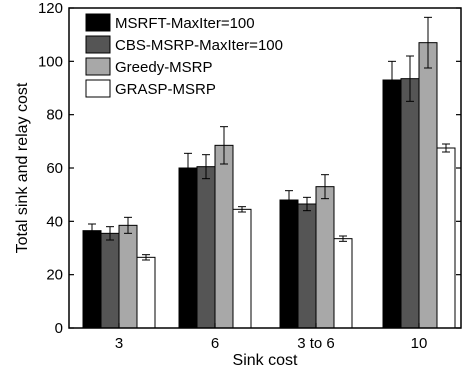 This screenshot has height=371, width=470. What do you see at coordinates (215, 343) in the screenshot?
I see `x-tick-label: 6` at bounding box center [215, 343].